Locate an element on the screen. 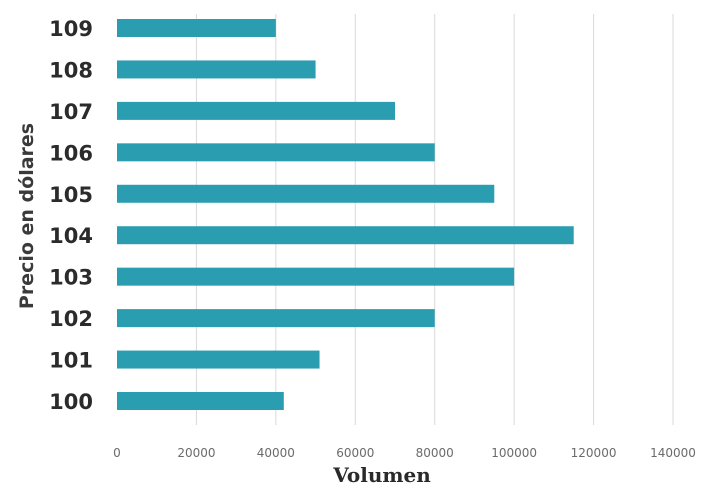 The width and height of the screenshot is (702, 493). category-label: 105 is located at coordinates (71, 195).